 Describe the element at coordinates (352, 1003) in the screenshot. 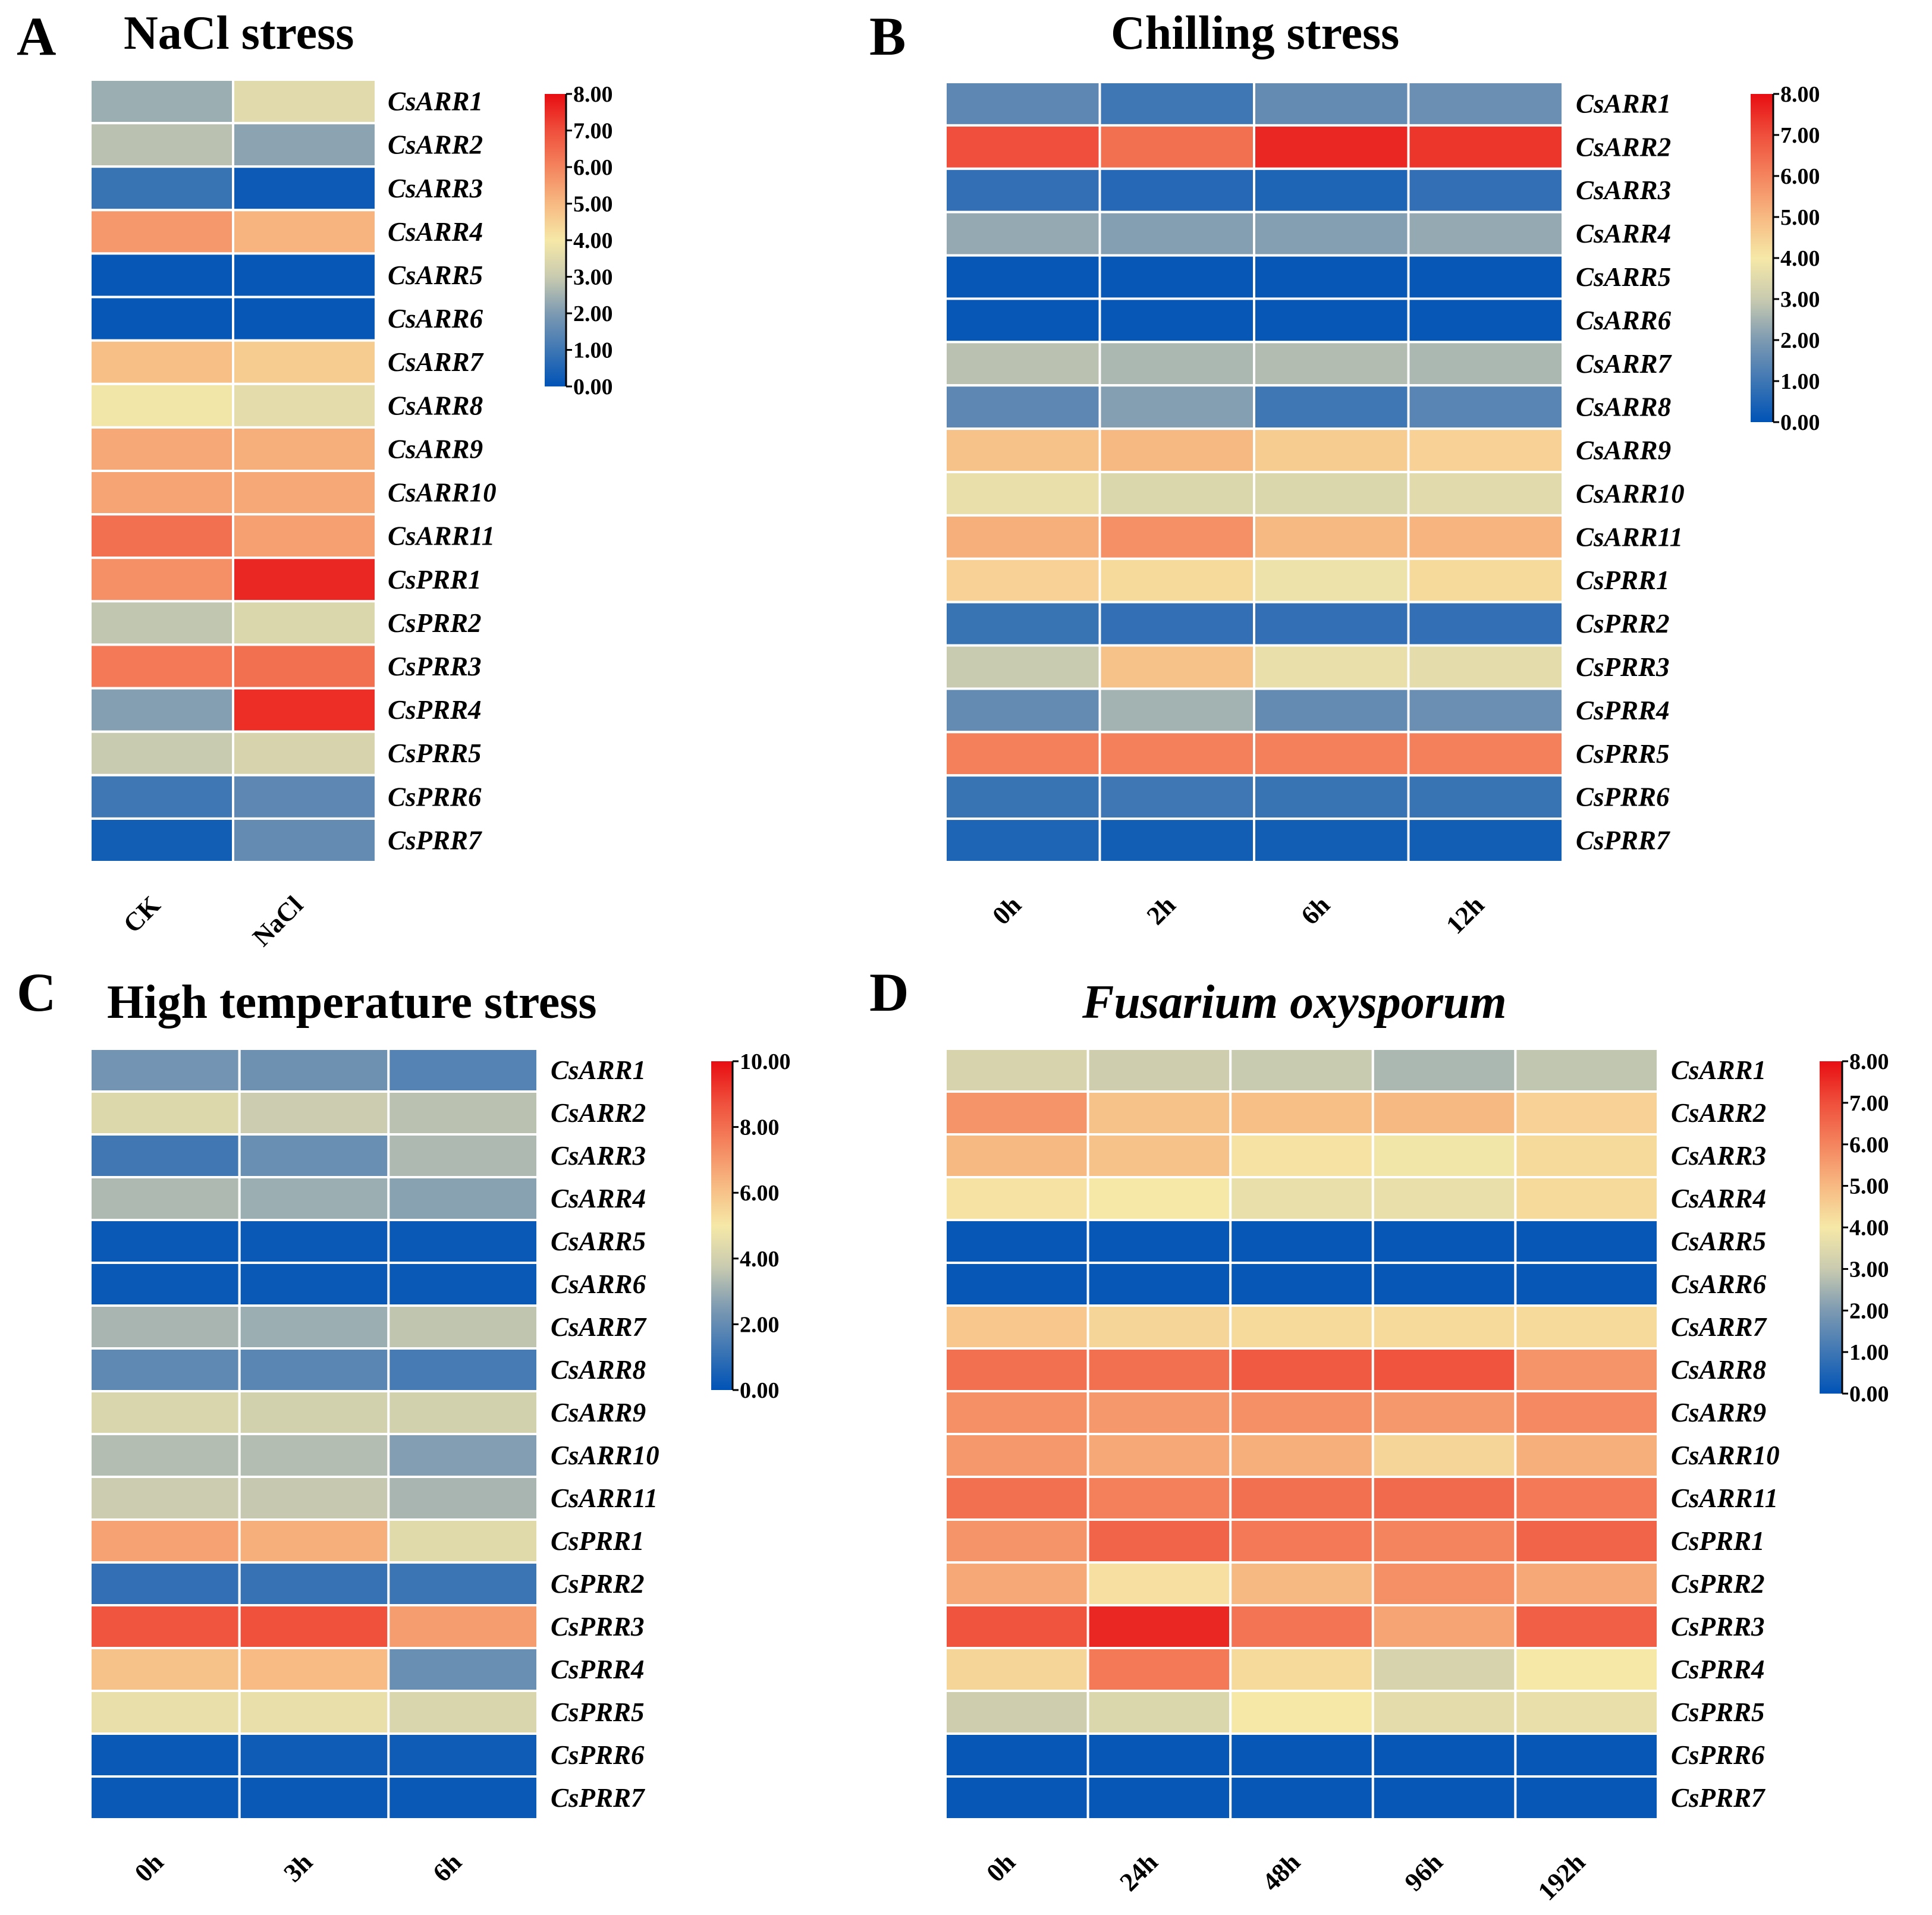

I see `panel-title: High temperature stress` at that location.